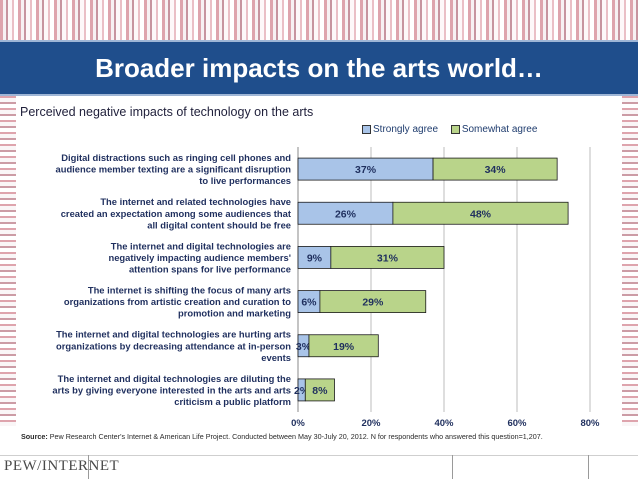 Image resolution: width=638 pixels, height=479 pixels. Describe the element at coordinates (499, 129) in the screenshot. I see `legend-label-somewhat-agree: Somewhat agree` at that location.